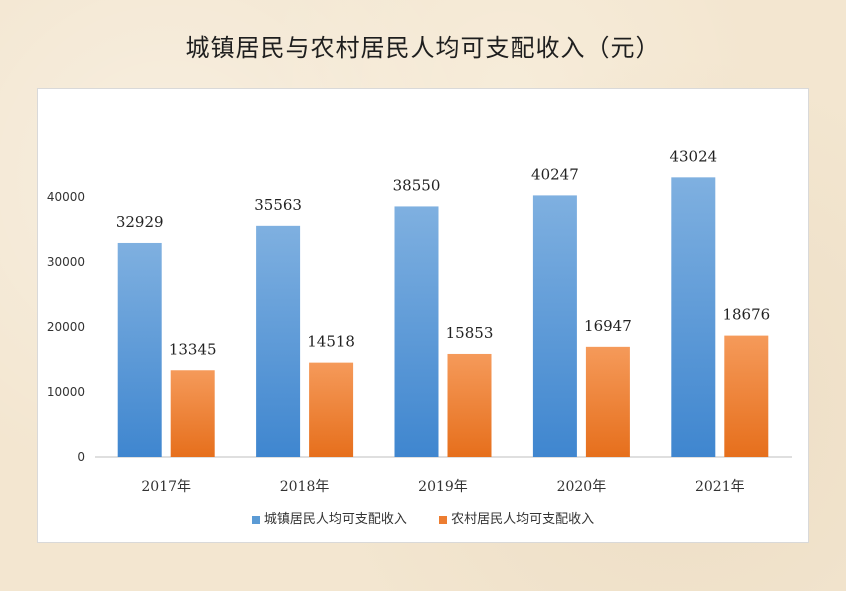 The width and height of the screenshot is (846, 591). Describe the element at coordinates (66, 197) in the screenshot. I see `y-tick-label: 40000` at that location.